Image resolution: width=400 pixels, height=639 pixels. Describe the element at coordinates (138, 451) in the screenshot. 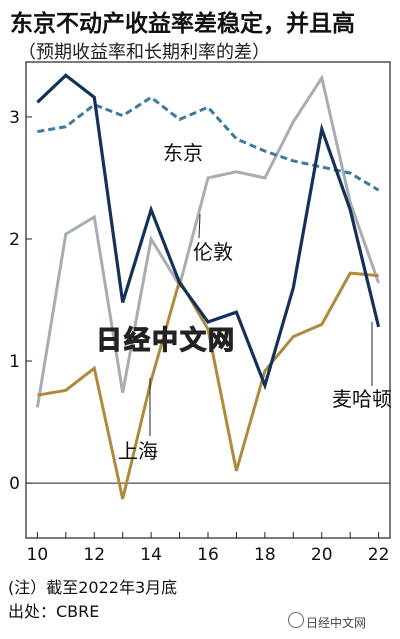

I see `series-label: 上海` at that location.